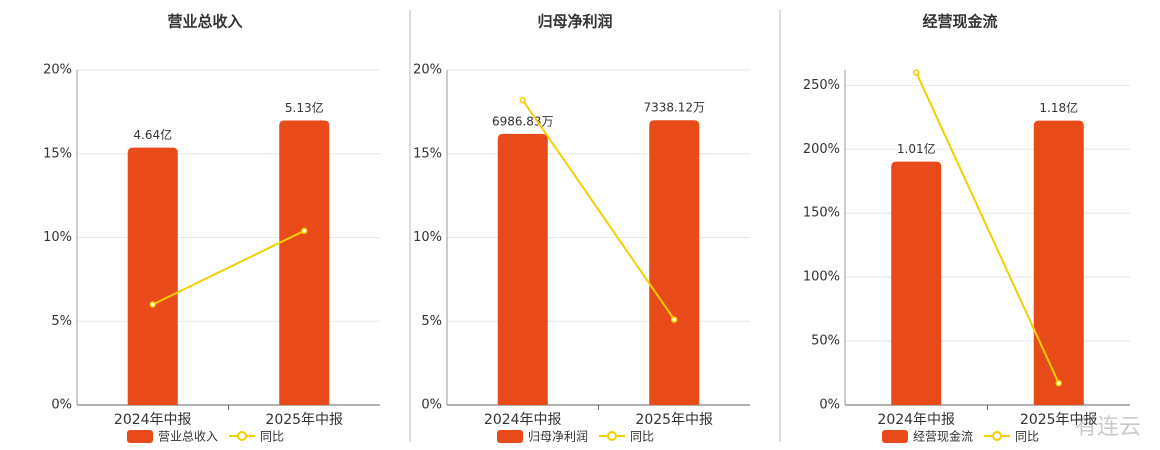 Image resolution: width=1160 pixels, height=450 pixels. What do you see at coordinates (188, 437) in the screenshot?
I see `legend-label: 营业总收入` at bounding box center [188, 437].